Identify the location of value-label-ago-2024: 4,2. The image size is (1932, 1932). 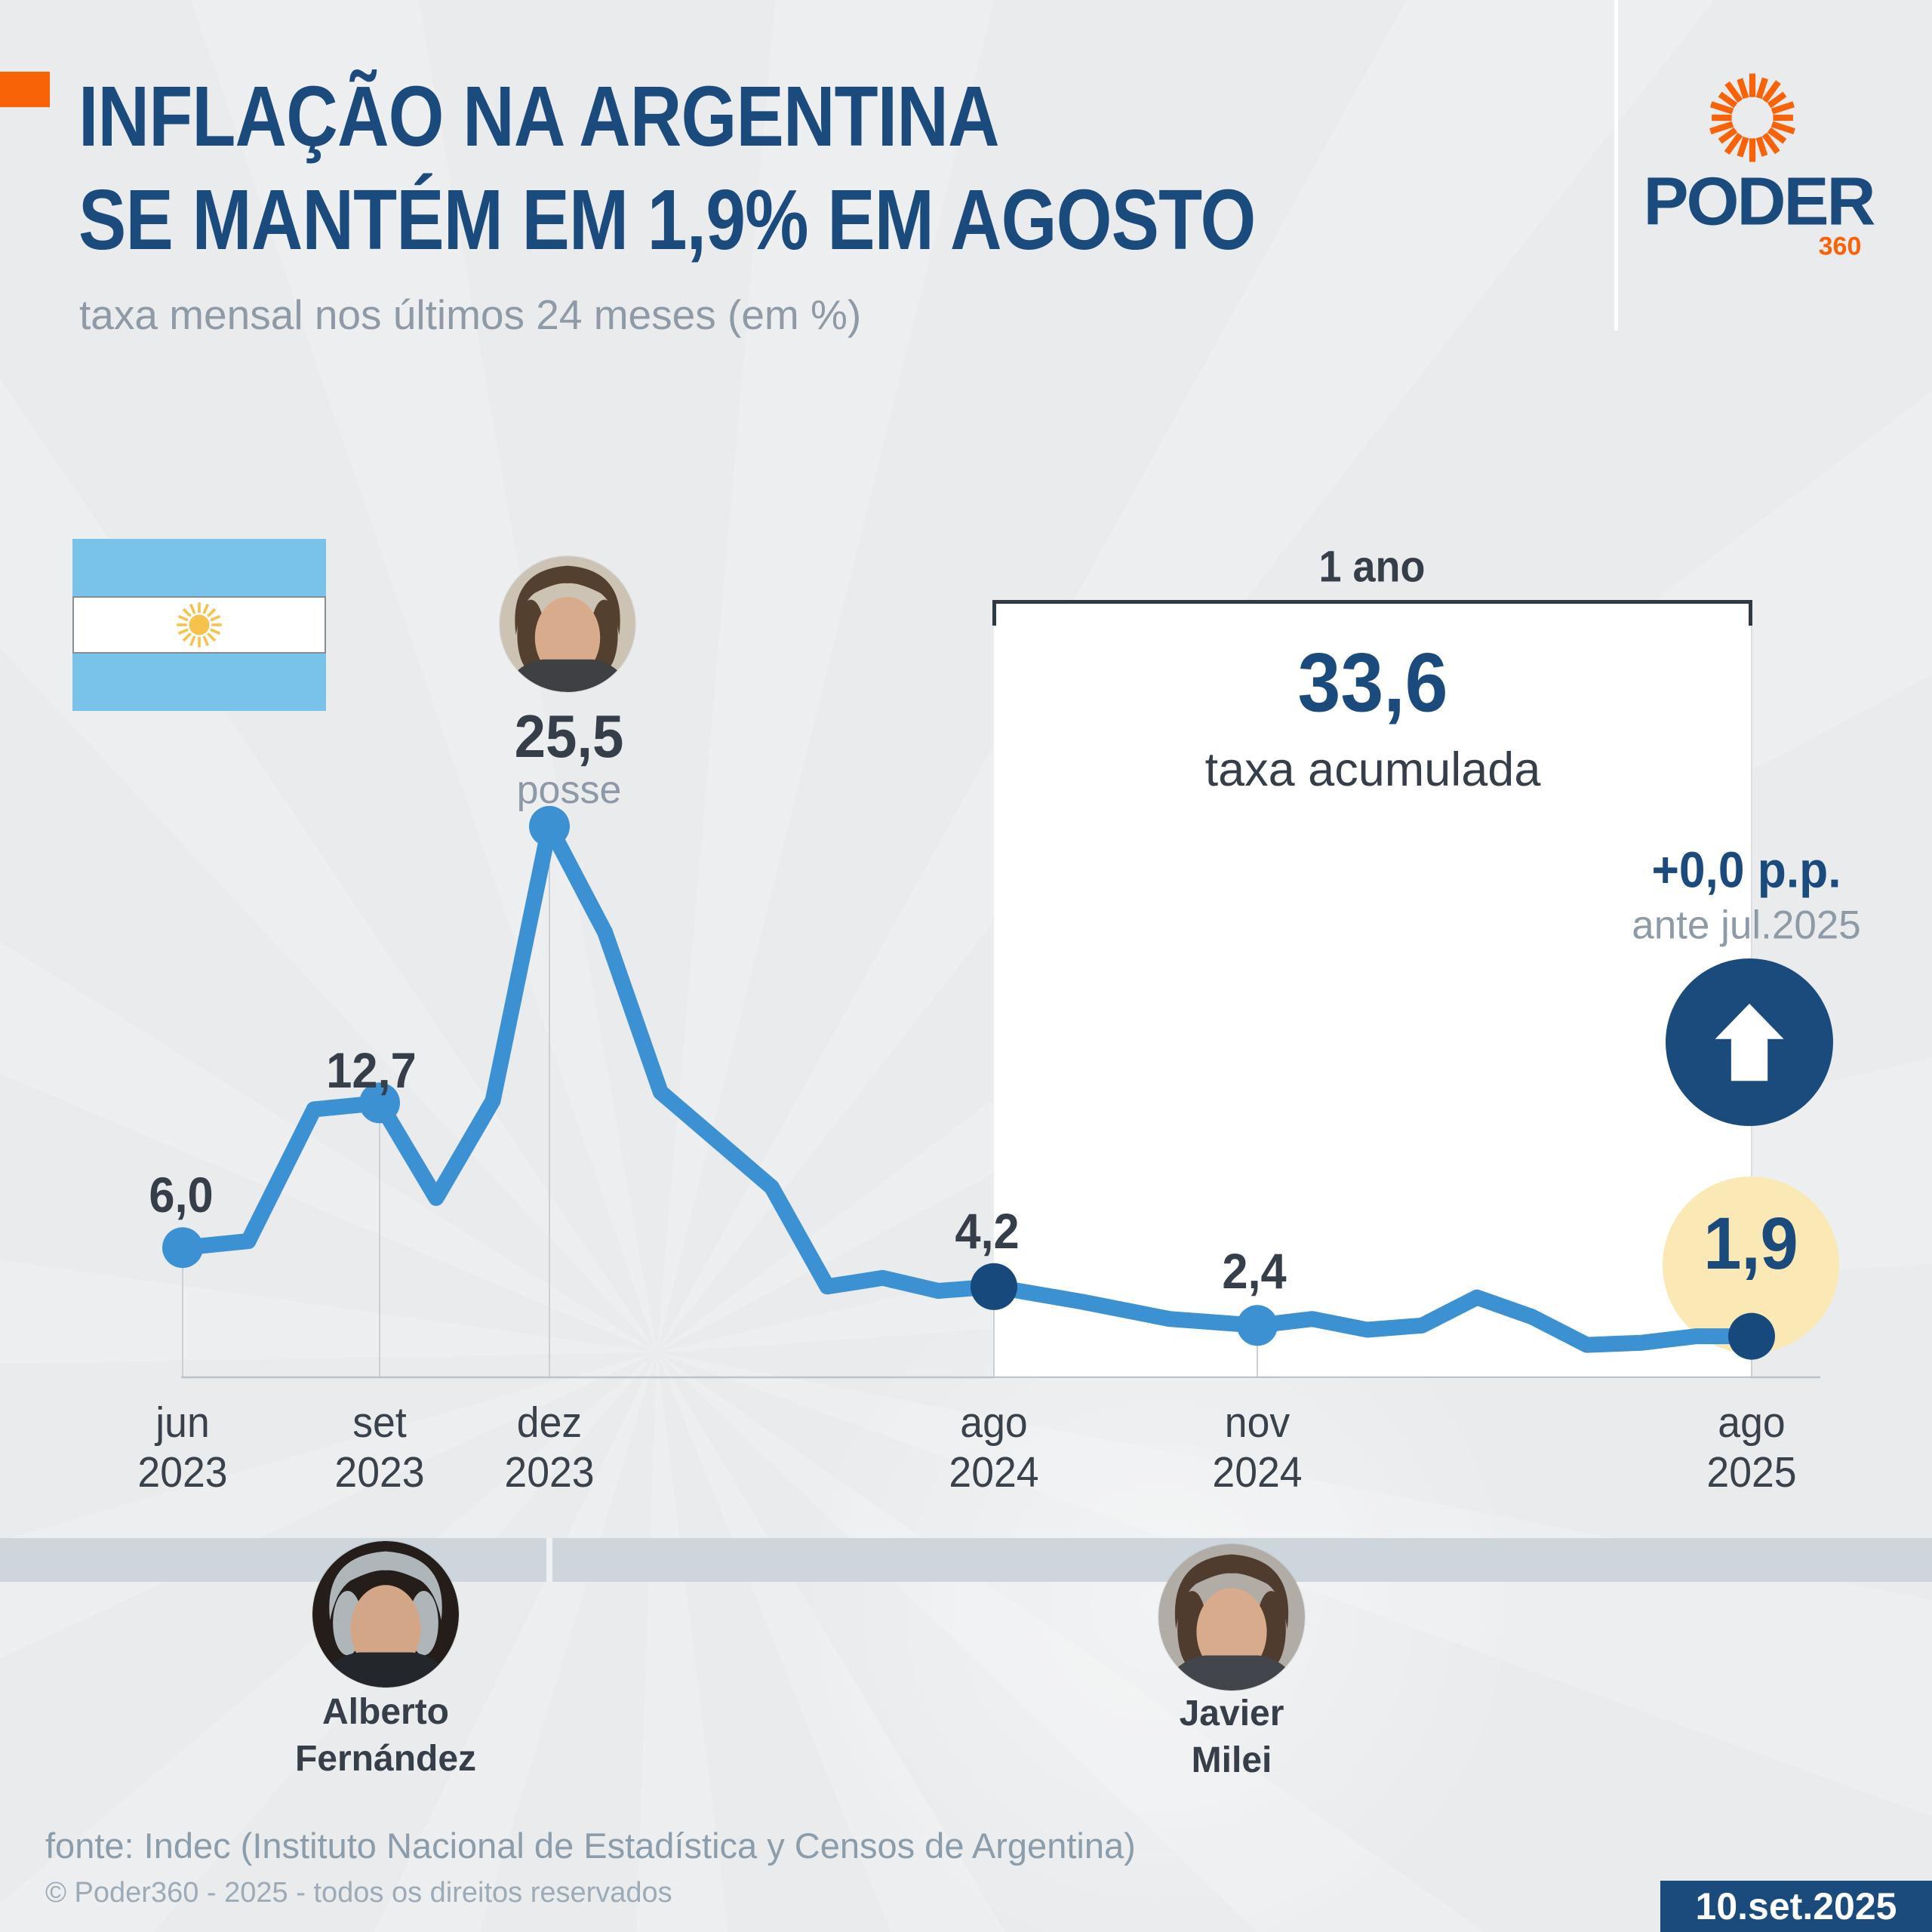
(987, 1231).